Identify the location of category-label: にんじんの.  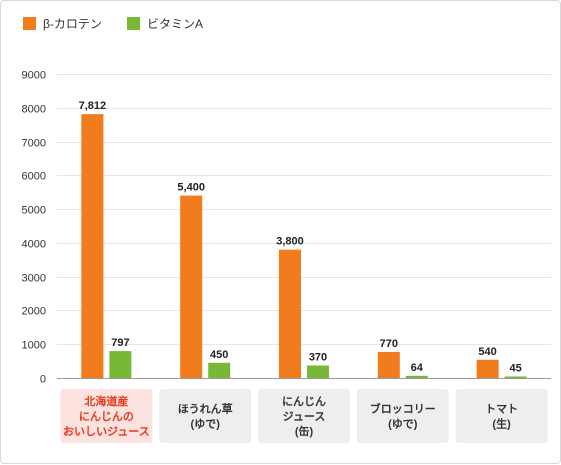
(106, 416).